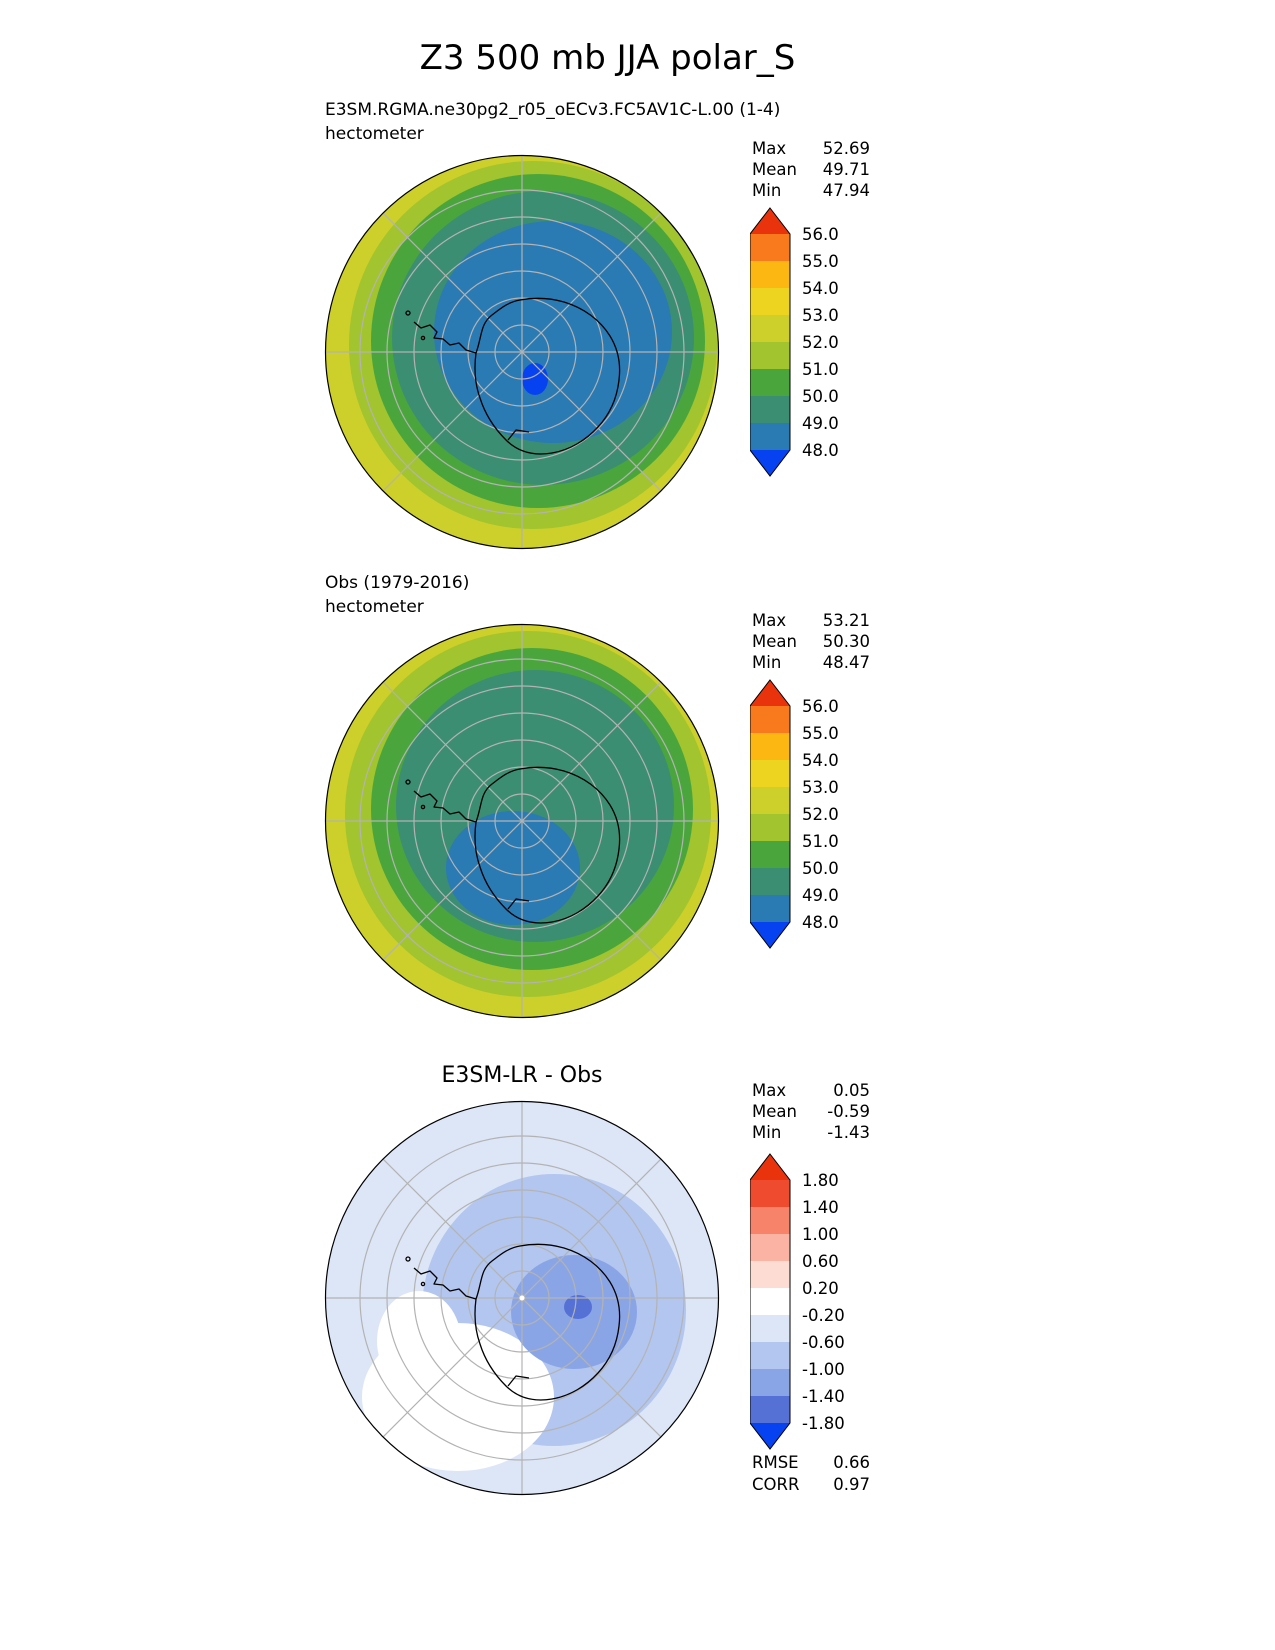 The height and width of the screenshot is (1650, 1275). I want to click on stat-value: -0.59, so click(848, 1111).